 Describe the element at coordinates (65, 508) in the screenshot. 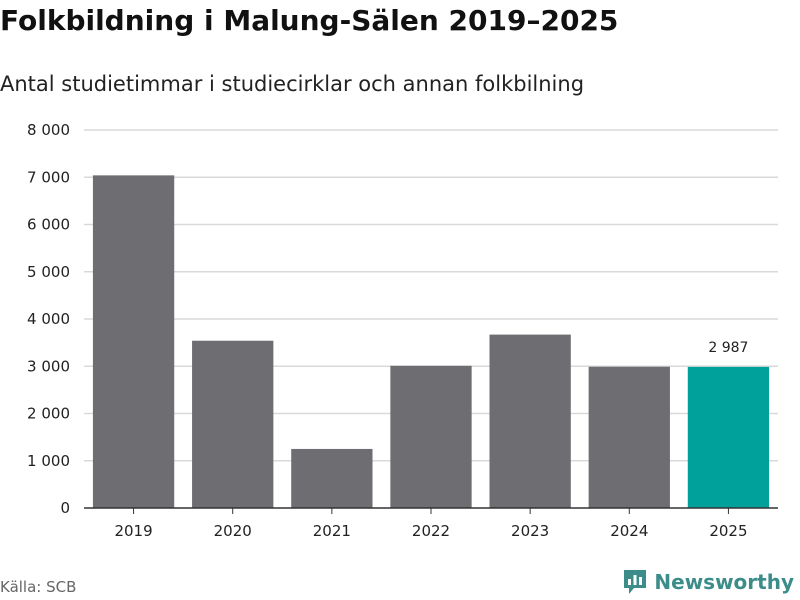

I see `y-tick-label: 0` at that location.